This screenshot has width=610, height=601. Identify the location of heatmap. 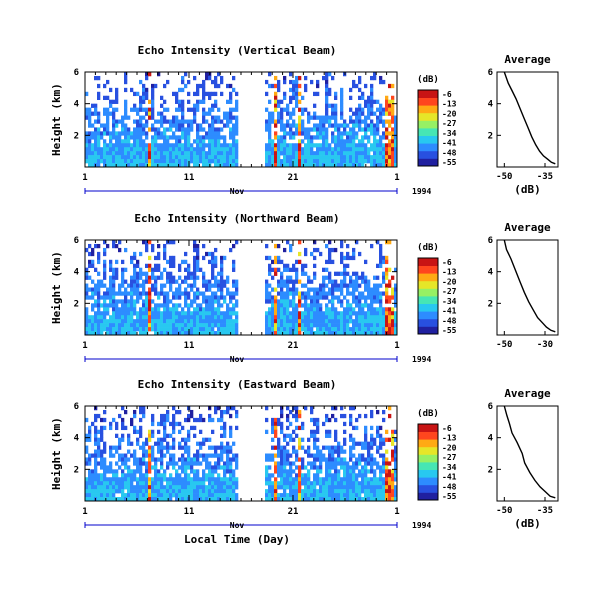
(241, 454).